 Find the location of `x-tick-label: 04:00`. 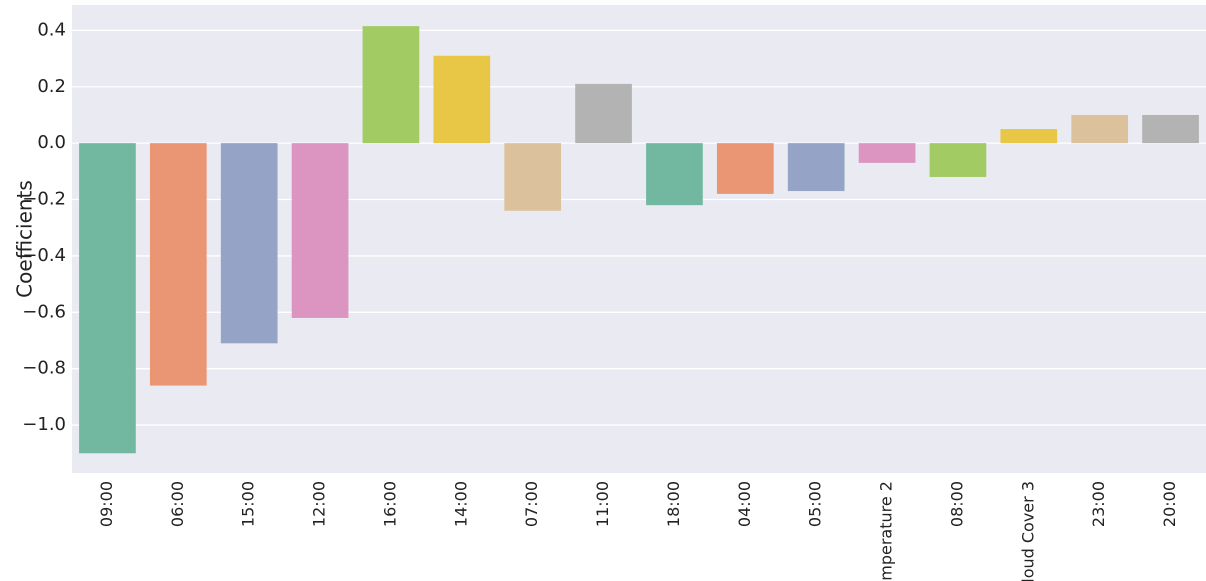

x-tick-label: 04:00 is located at coordinates (744, 504).